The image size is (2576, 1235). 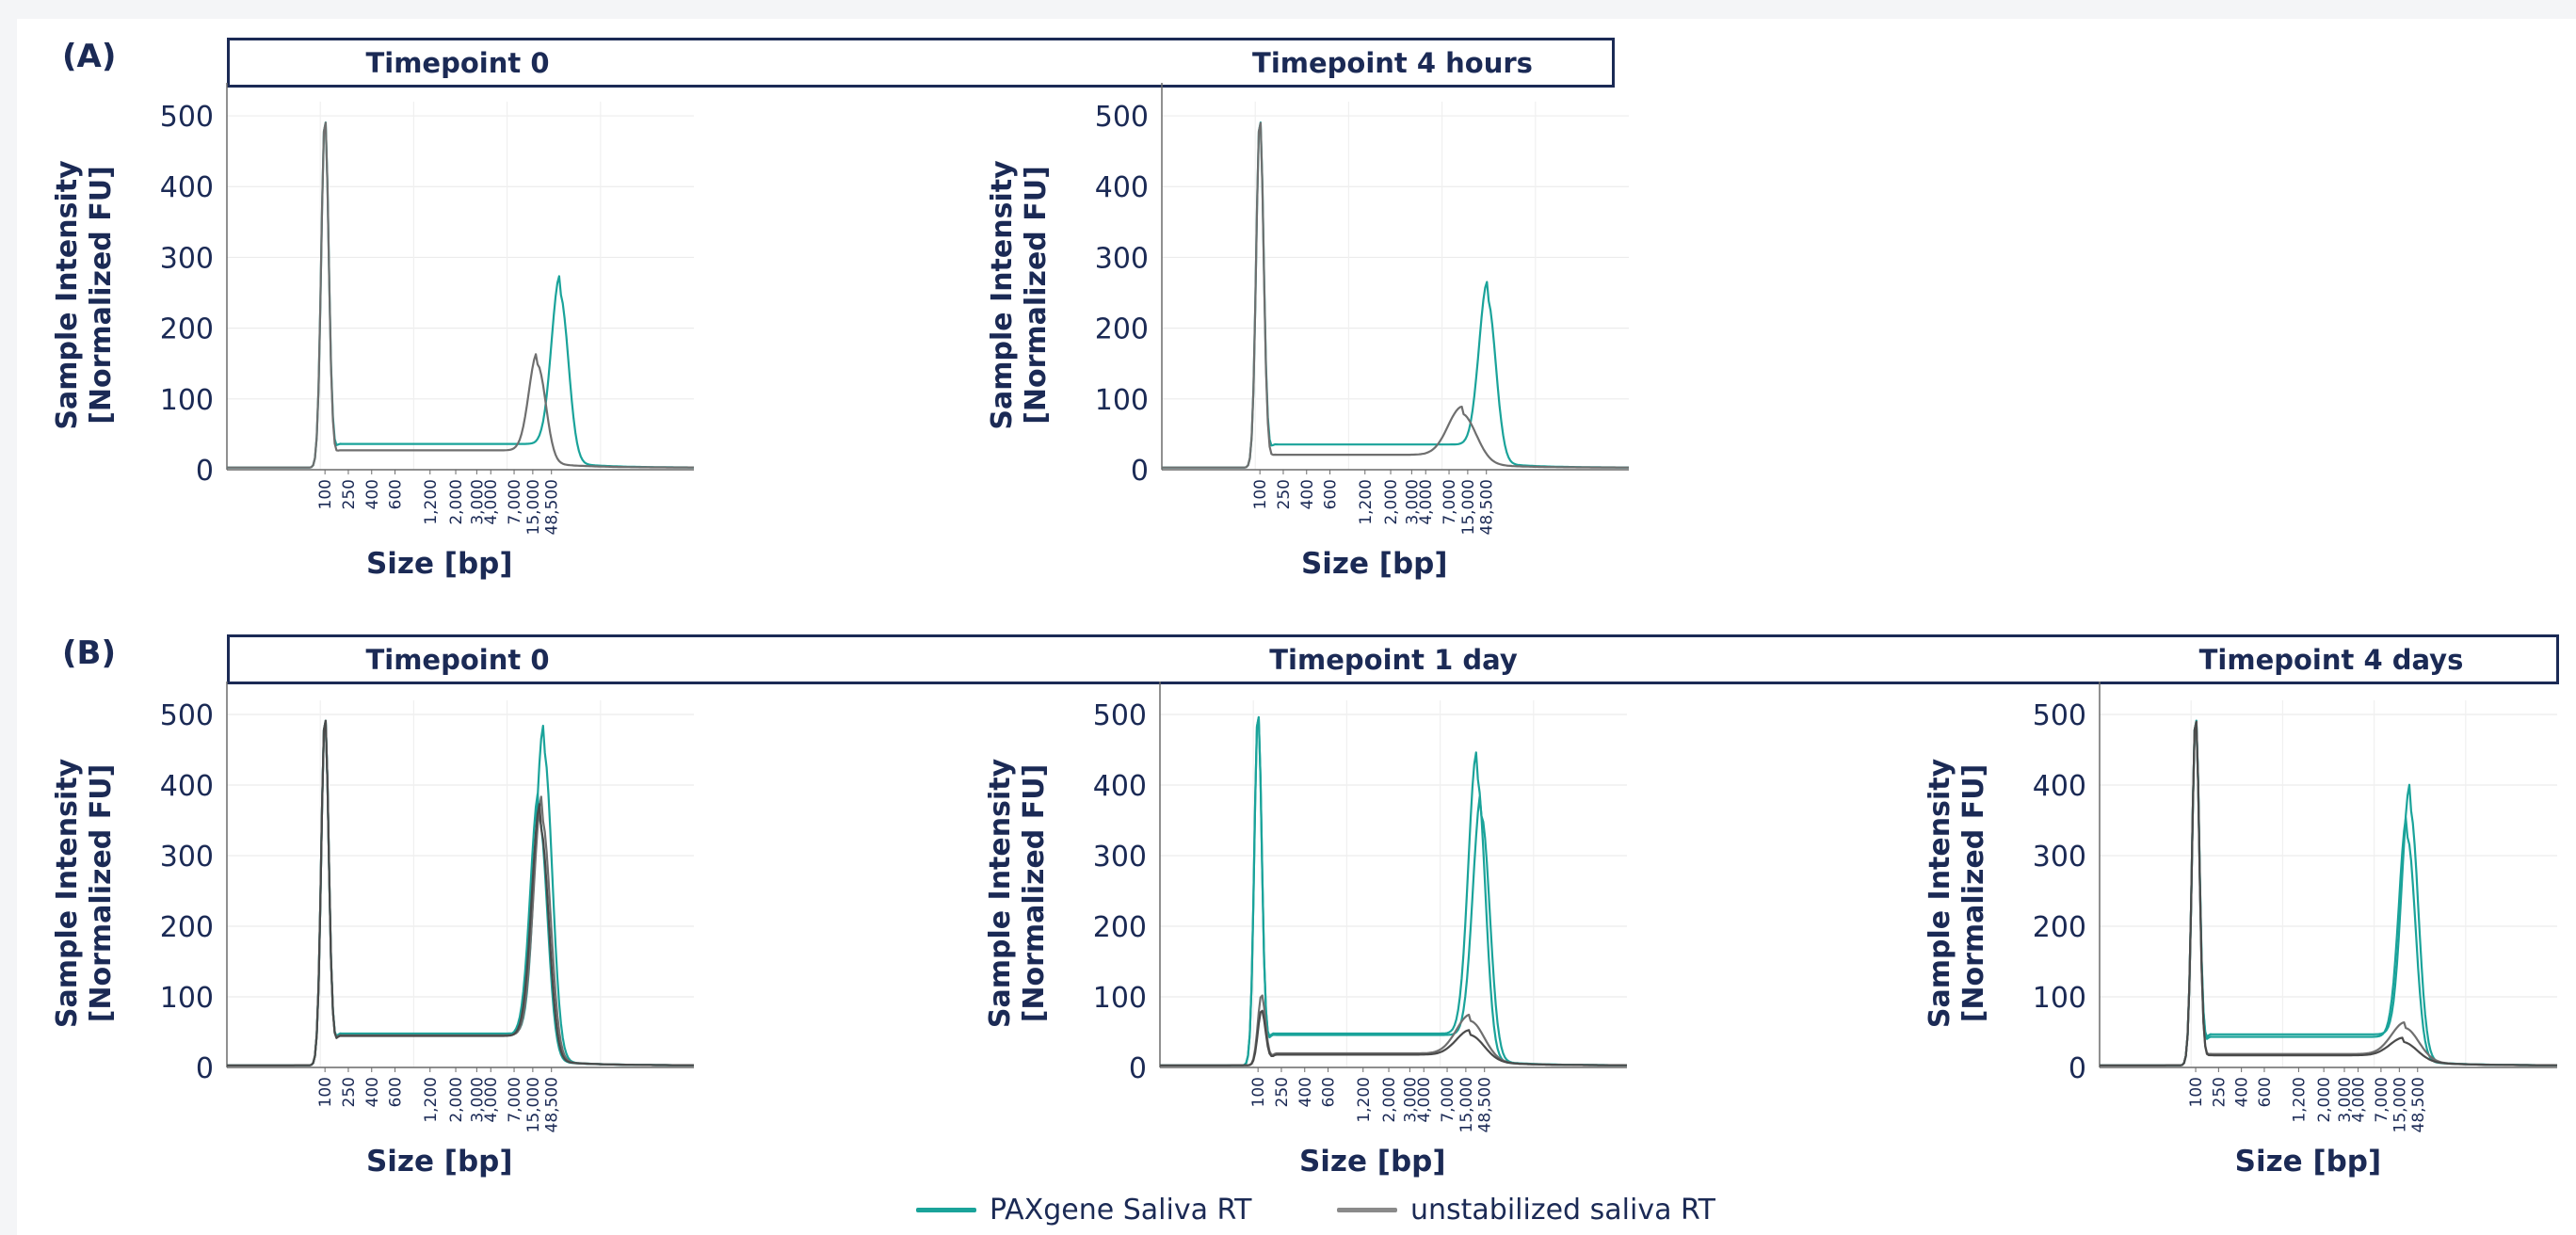 What do you see at coordinates (1392, 63) in the screenshot?
I see `panel-a-title-timepoint-4-hours: Timepoint 4 hours` at bounding box center [1392, 63].